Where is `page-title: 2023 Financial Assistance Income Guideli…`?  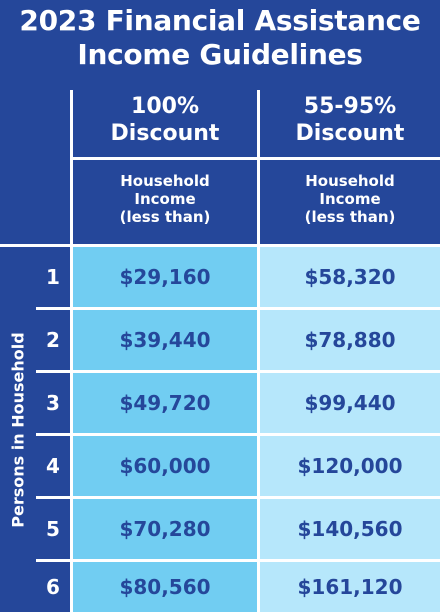 page-title: 2023 Financial Assistance Income Guideli… is located at coordinates (220, 38).